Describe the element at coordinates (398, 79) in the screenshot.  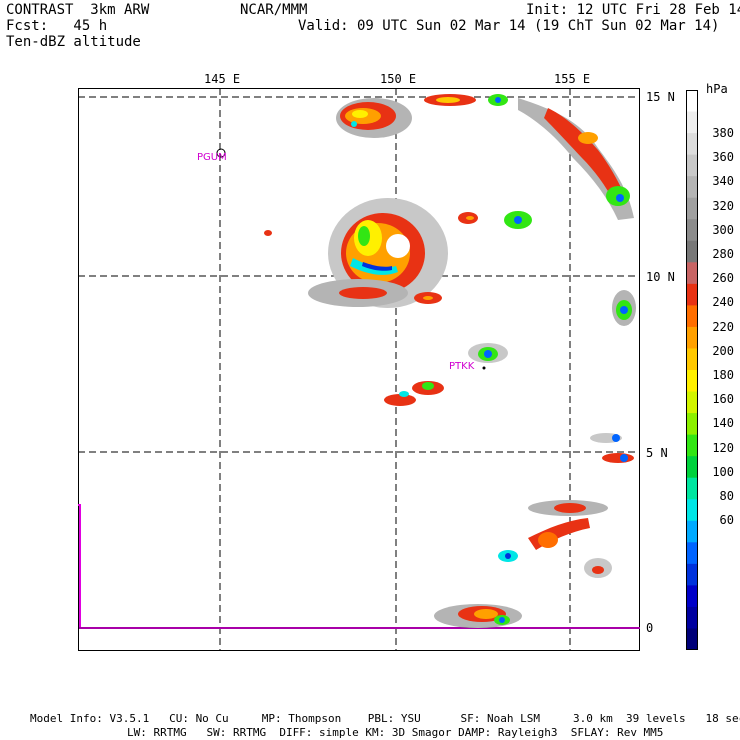
I see `lon-label-150: 150 E` at that location.